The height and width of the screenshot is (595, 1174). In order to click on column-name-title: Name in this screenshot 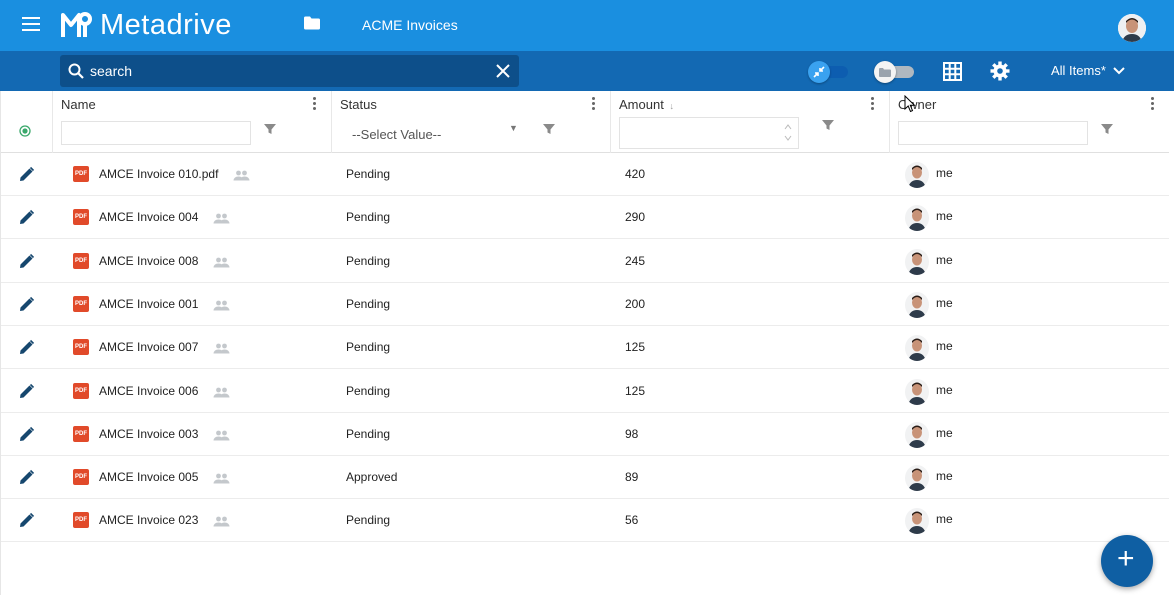, I will do `click(78, 104)`.